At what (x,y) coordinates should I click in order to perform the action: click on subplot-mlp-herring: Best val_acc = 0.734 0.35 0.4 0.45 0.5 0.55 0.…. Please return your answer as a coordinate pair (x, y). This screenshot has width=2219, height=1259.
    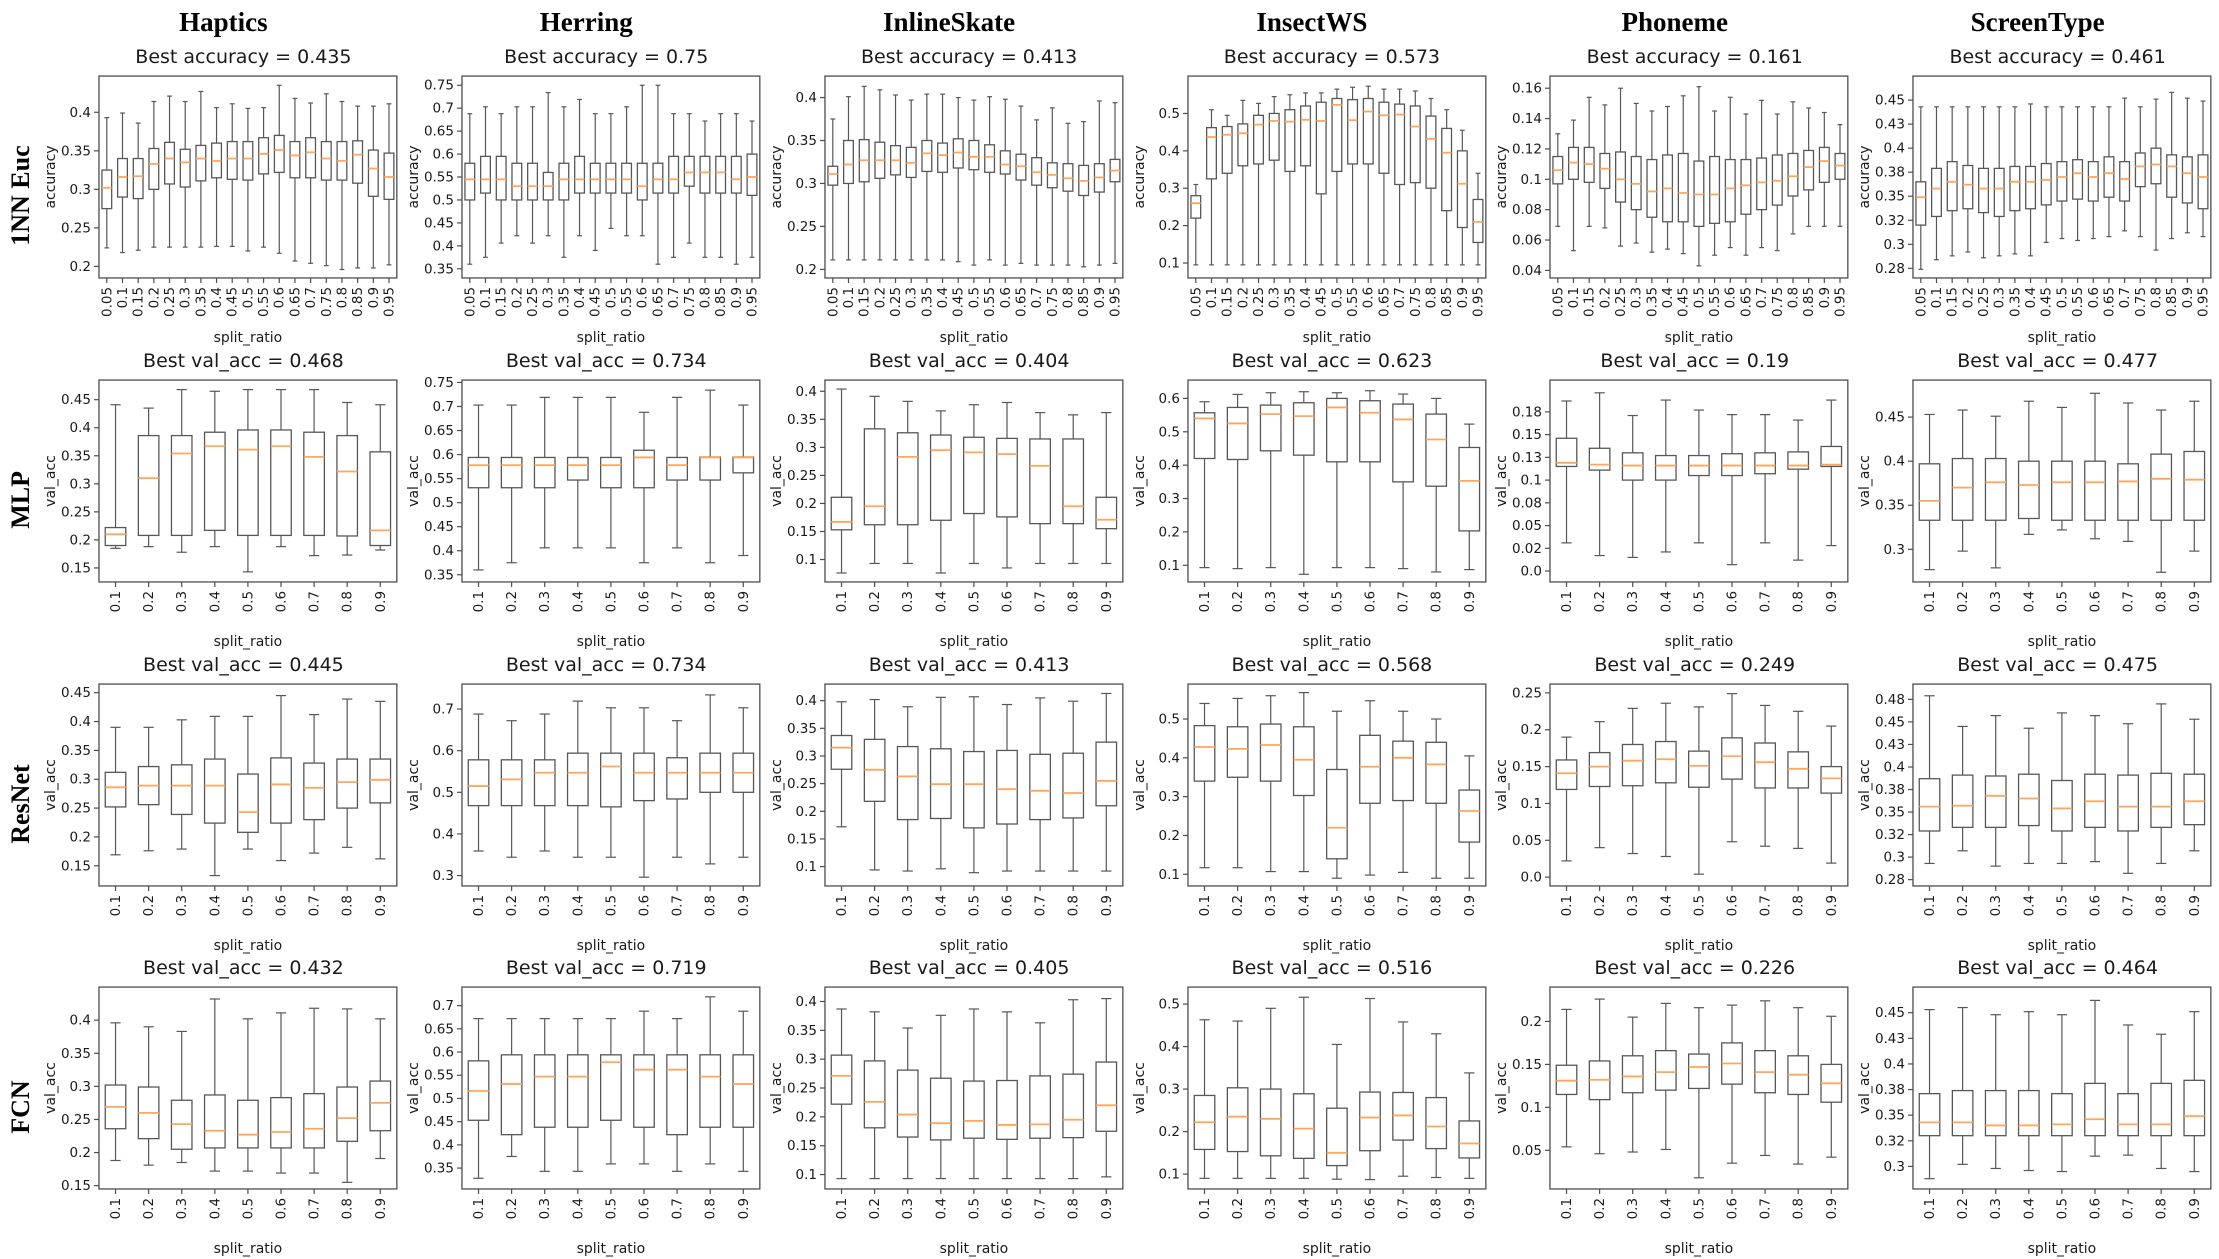
    Looking at the image, I should click on (586, 500).